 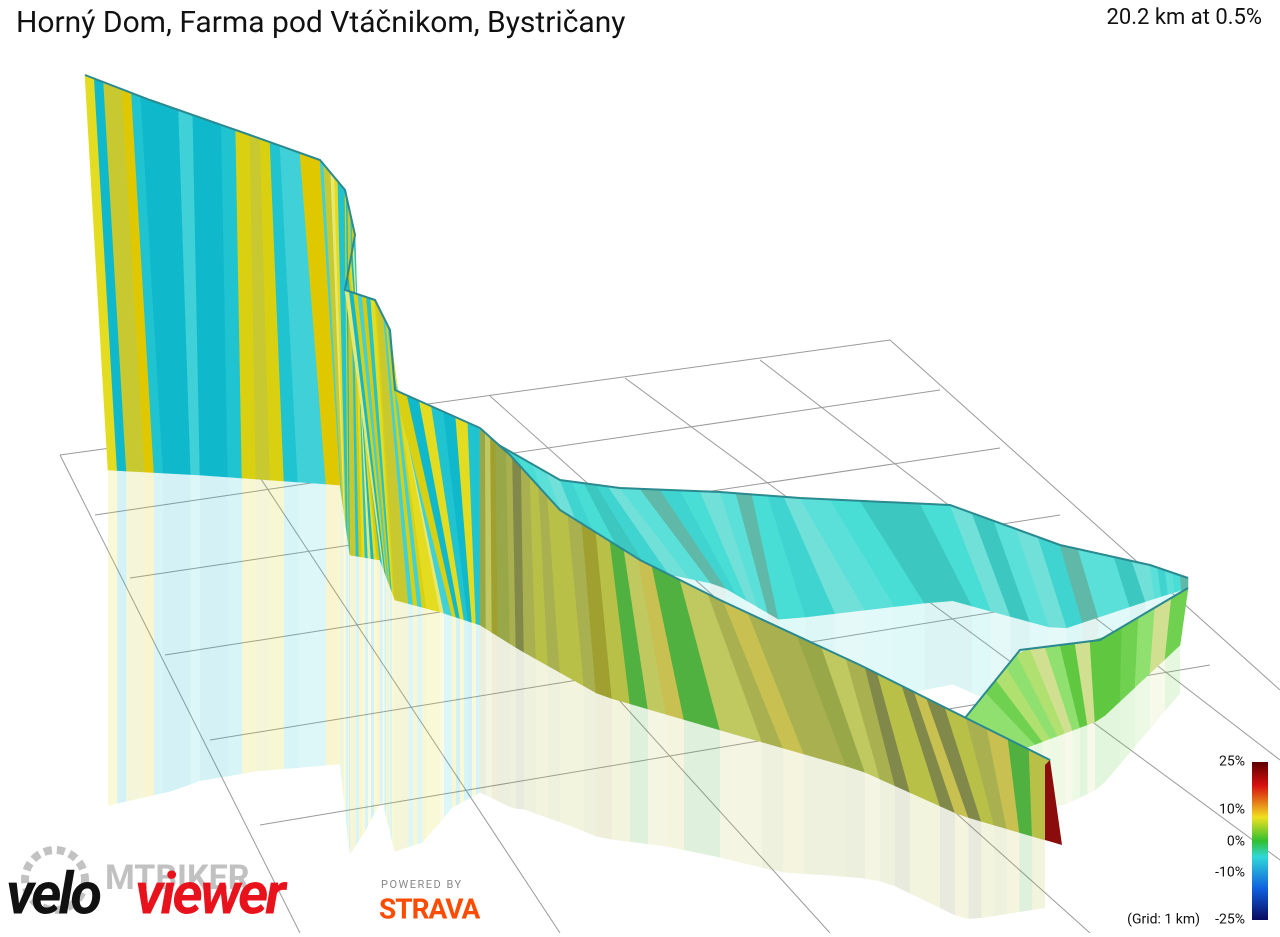 What do you see at coordinates (1232, 762) in the screenshot?
I see `legend-label: 25%` at bounding box center [1232, 762].